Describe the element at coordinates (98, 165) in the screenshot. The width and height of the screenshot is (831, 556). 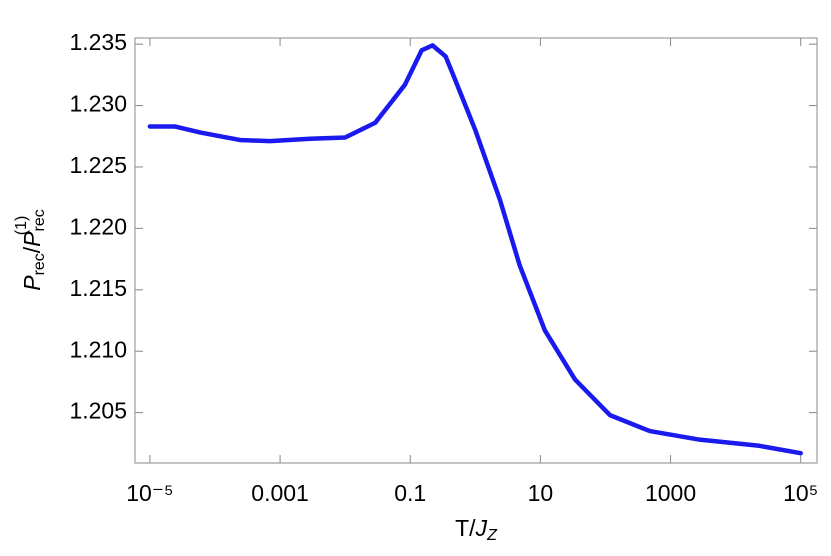
I see `y-tick-label: 1.225` at that location.